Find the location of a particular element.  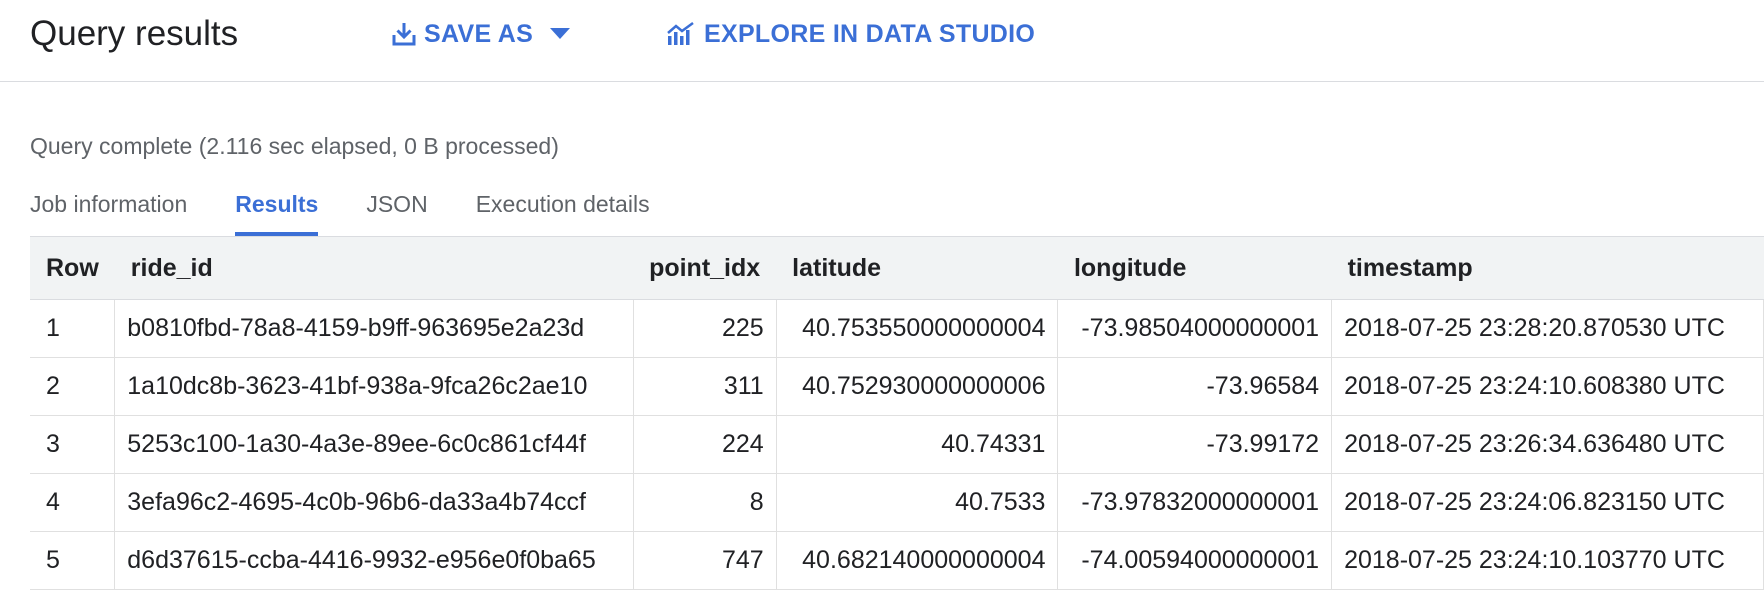

column-header-timestamp: timestamp is located at coordinates (1547, 268).